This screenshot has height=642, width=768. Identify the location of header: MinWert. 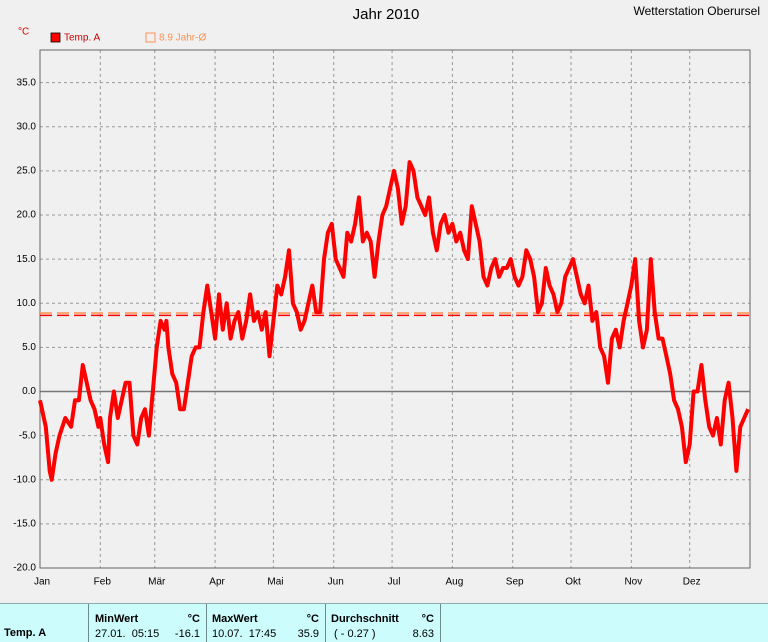
(117, 619).